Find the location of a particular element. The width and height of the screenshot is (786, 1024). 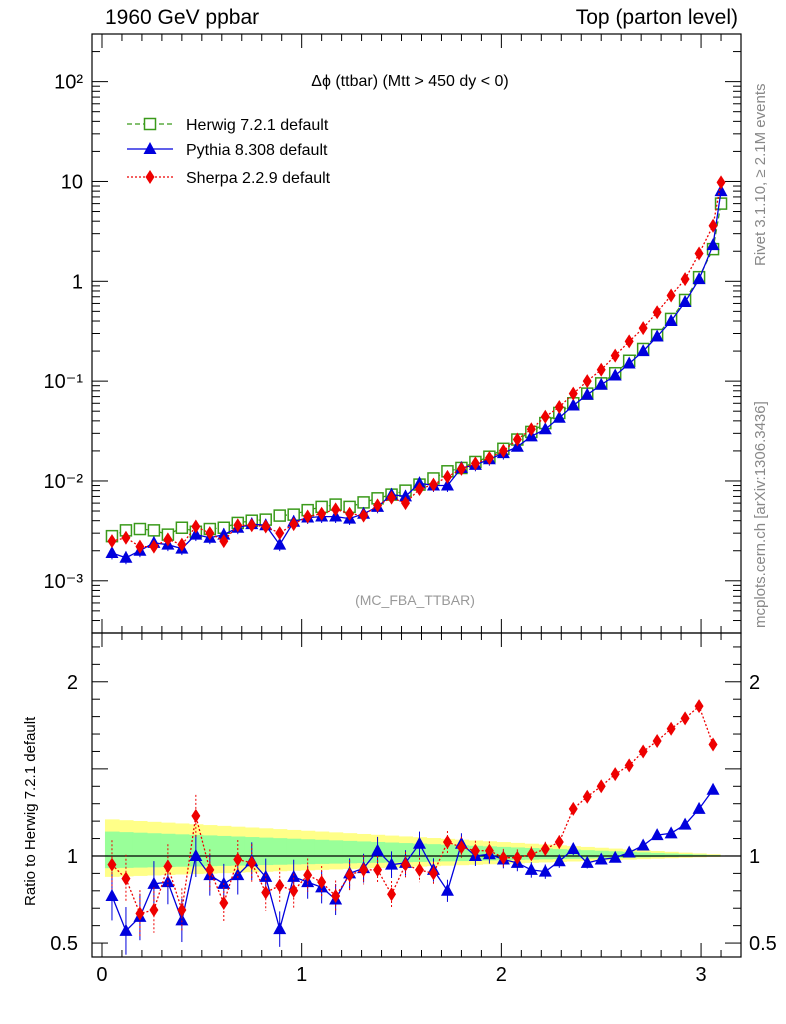

y-tick-label-ratio-right: 2 is located at coordinates (754, 683).